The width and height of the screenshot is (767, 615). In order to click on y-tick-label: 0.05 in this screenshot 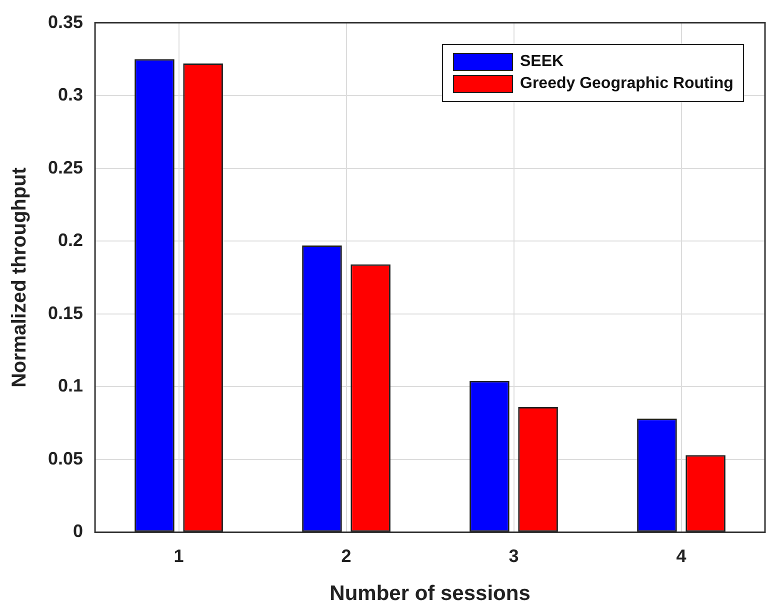, I will do `click(66, 458)`.